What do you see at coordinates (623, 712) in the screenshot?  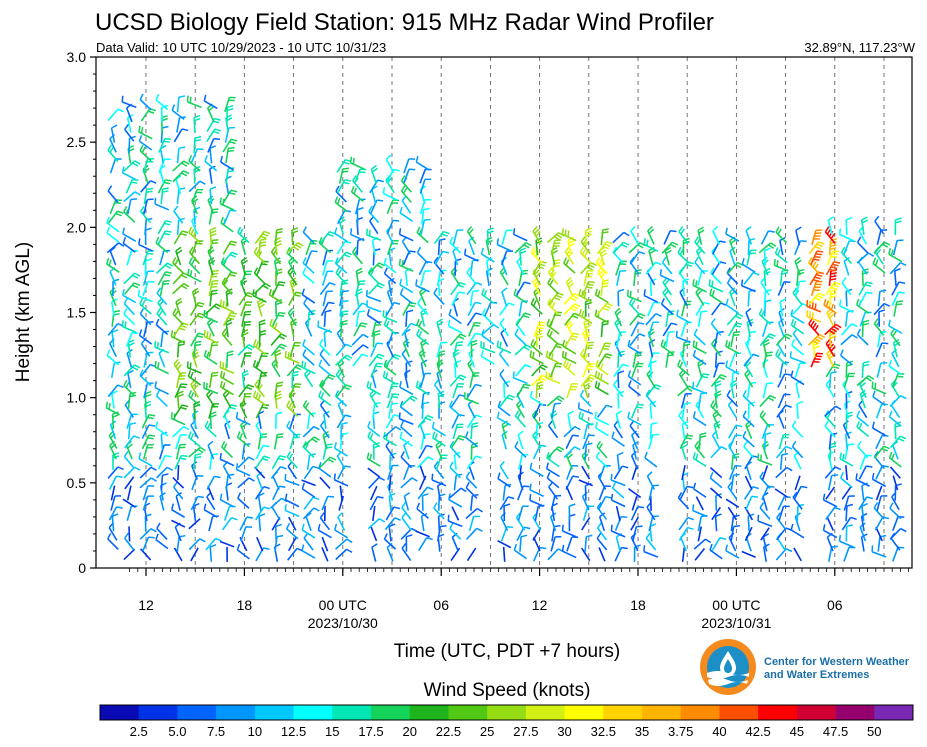 I see `colorbar-swatch` at bounding box center [623, 712].